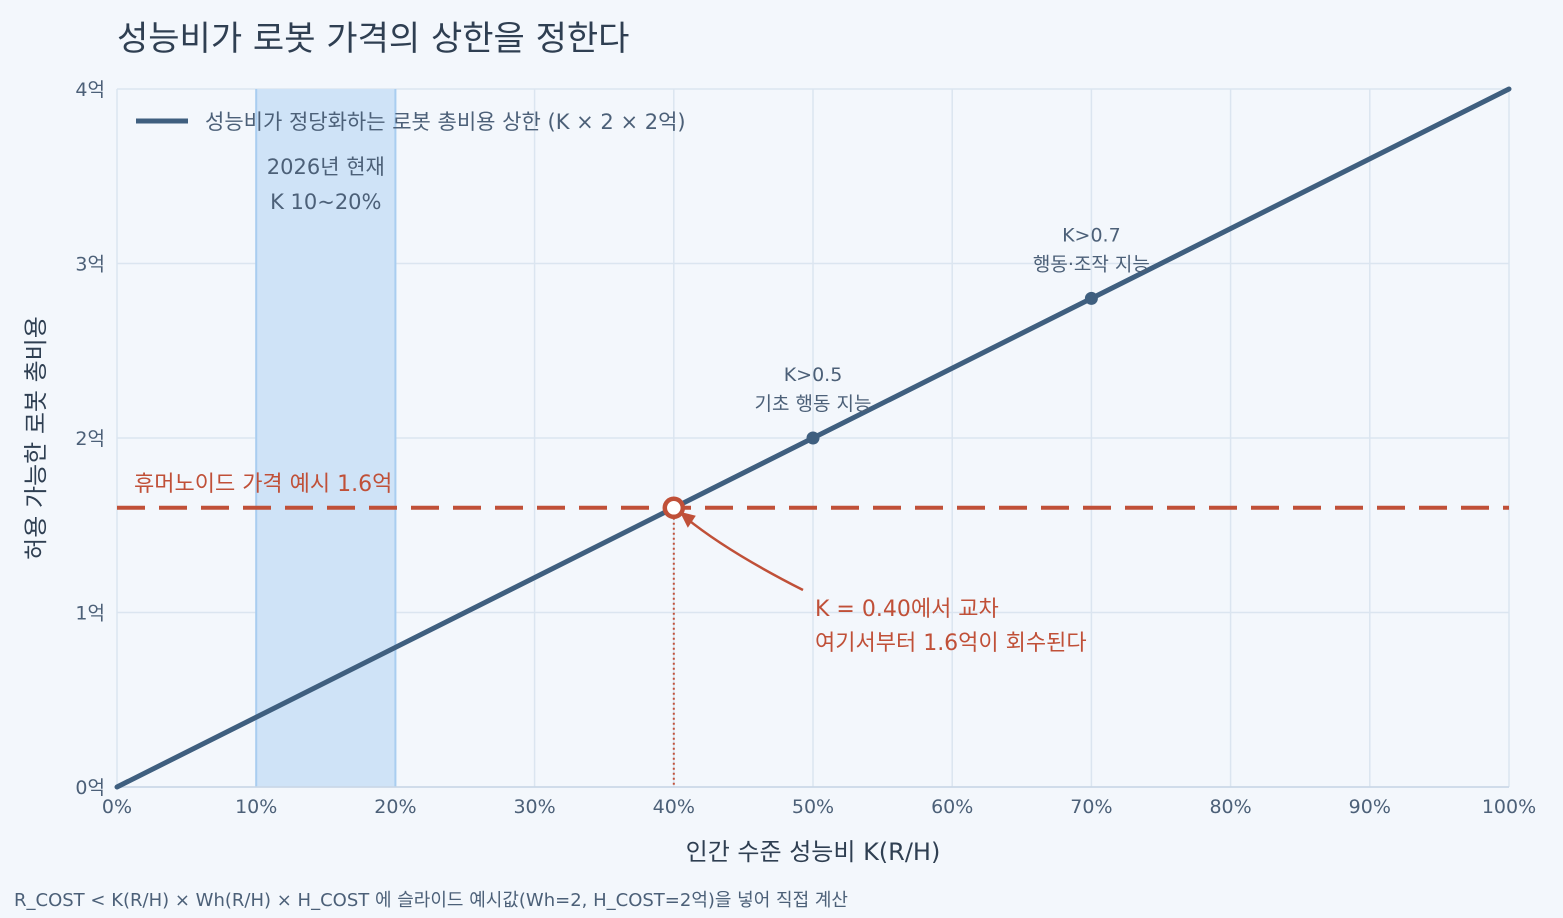 The width and height of the screenshot is (1563, 918). What do you see at coordinates (813, 852) in the screenshot?
I see `x-axis-label: 인간 수준 성능비 K(R/H)` at bounding box center [813, 852].